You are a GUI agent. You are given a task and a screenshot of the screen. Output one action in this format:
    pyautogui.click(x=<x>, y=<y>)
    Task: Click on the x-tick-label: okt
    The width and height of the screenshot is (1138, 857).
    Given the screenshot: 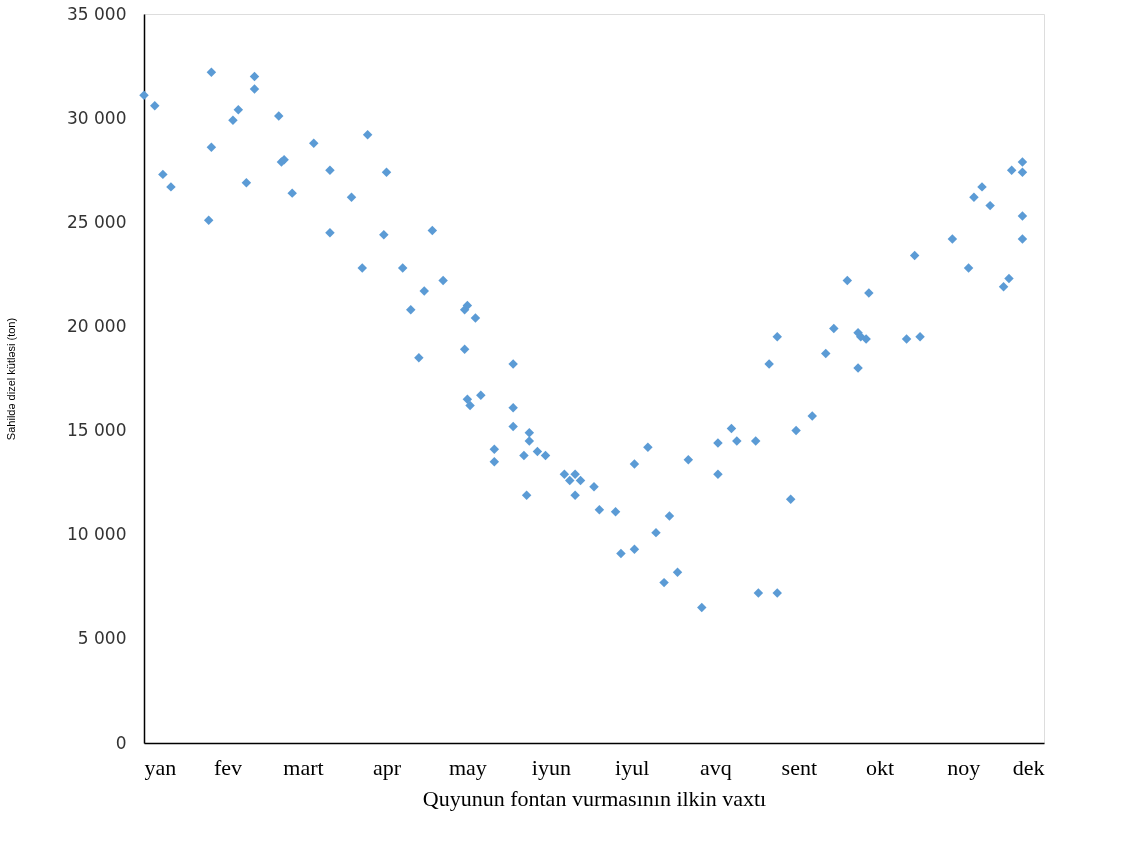 What is the action you would take?
    pyautogui.click(x=880, y=767)
    